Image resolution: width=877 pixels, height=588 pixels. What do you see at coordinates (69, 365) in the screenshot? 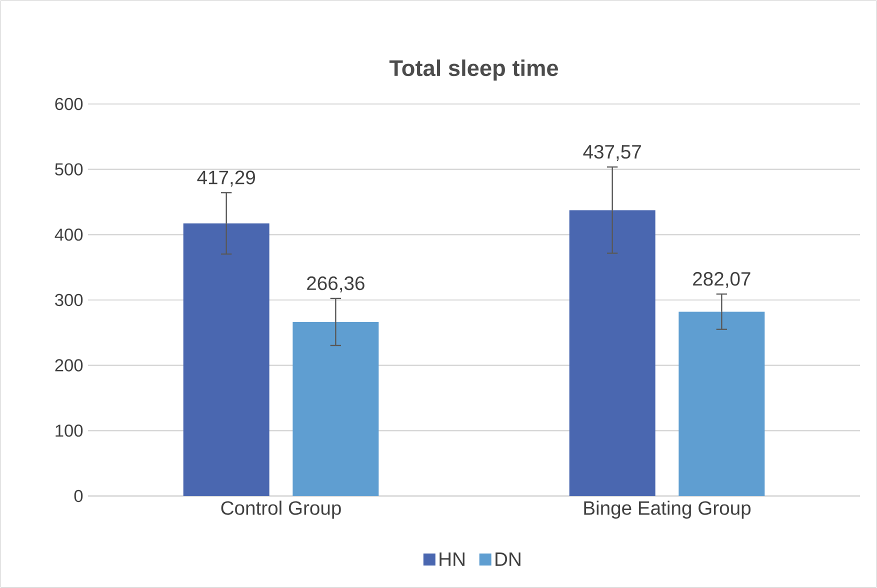
I see `y-tick-label: 200` at bounding box center [69, 365].